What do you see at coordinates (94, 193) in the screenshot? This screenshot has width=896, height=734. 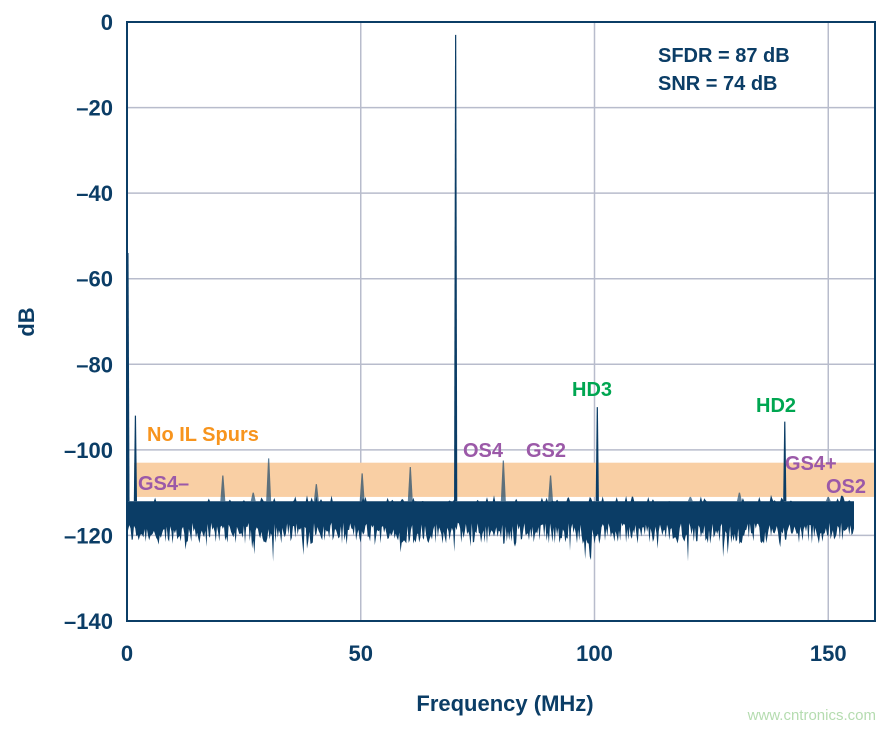 I see `y-tick-label: –40` at bounding box center [94, 193].